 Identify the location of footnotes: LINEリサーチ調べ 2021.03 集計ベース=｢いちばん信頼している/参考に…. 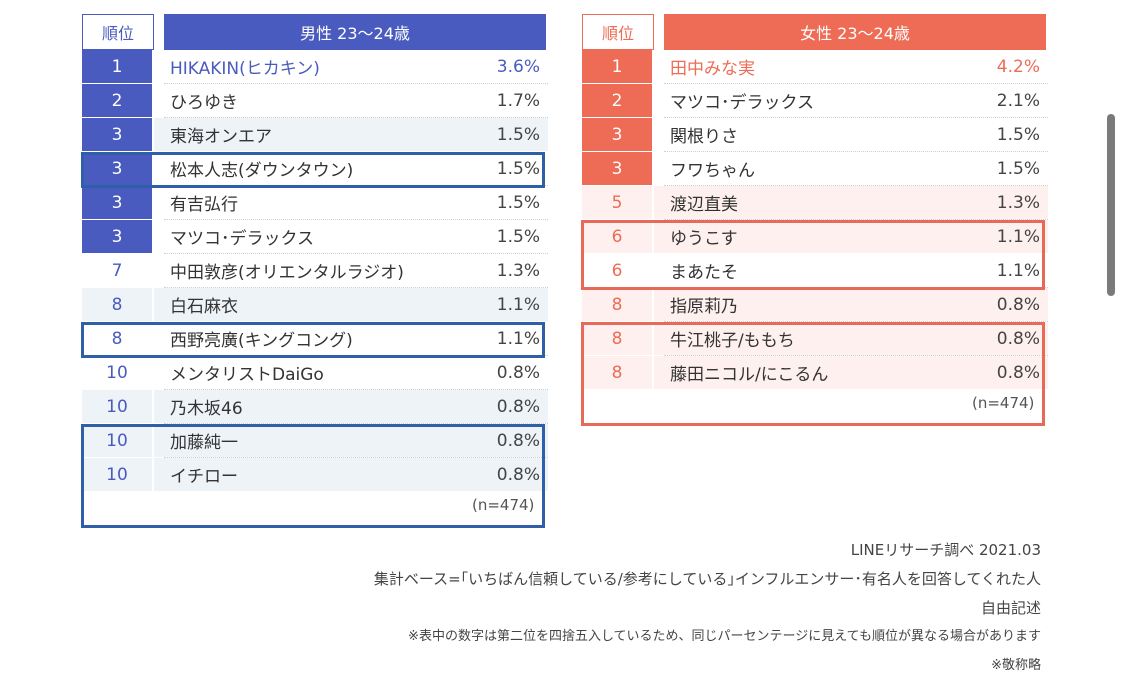
(707, 612).